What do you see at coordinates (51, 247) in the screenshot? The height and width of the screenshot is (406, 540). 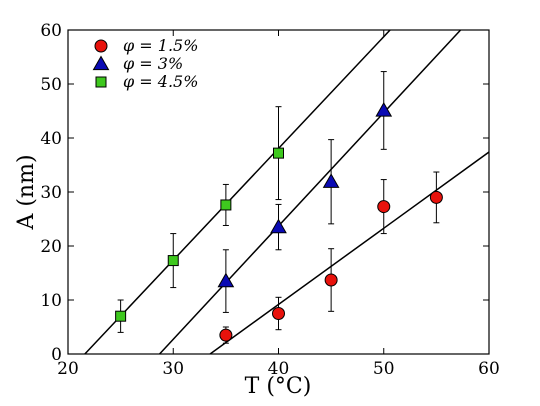 I see `y-tick-label: 20` at bounding box center [51, 247].